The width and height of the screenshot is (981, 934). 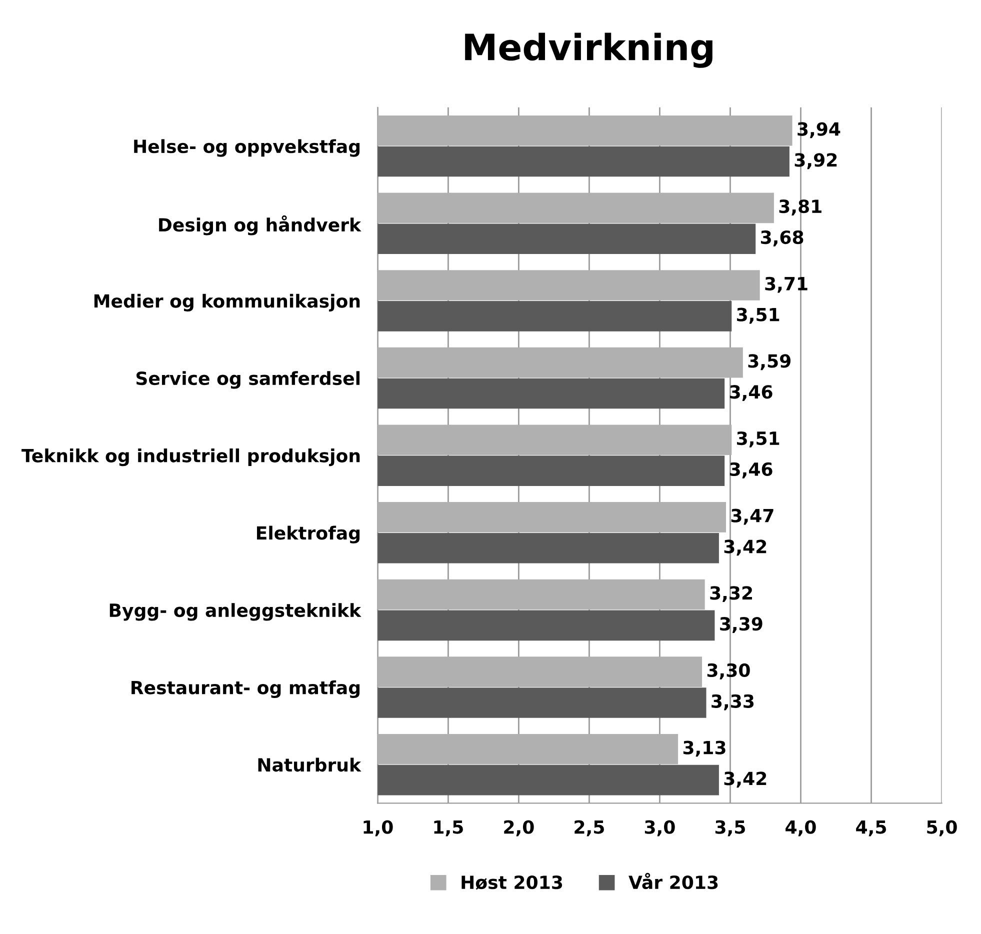 I want to click on x-tick-label: 4,5, so click(x=871, y=828).